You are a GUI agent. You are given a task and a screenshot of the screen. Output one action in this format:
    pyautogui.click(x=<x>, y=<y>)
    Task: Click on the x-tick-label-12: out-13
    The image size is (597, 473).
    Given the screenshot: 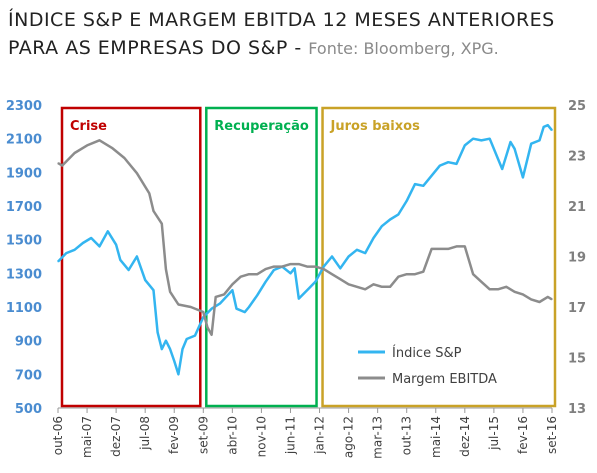 What is the action you would take?
    pyautogui.click(x=407, y=435)
    